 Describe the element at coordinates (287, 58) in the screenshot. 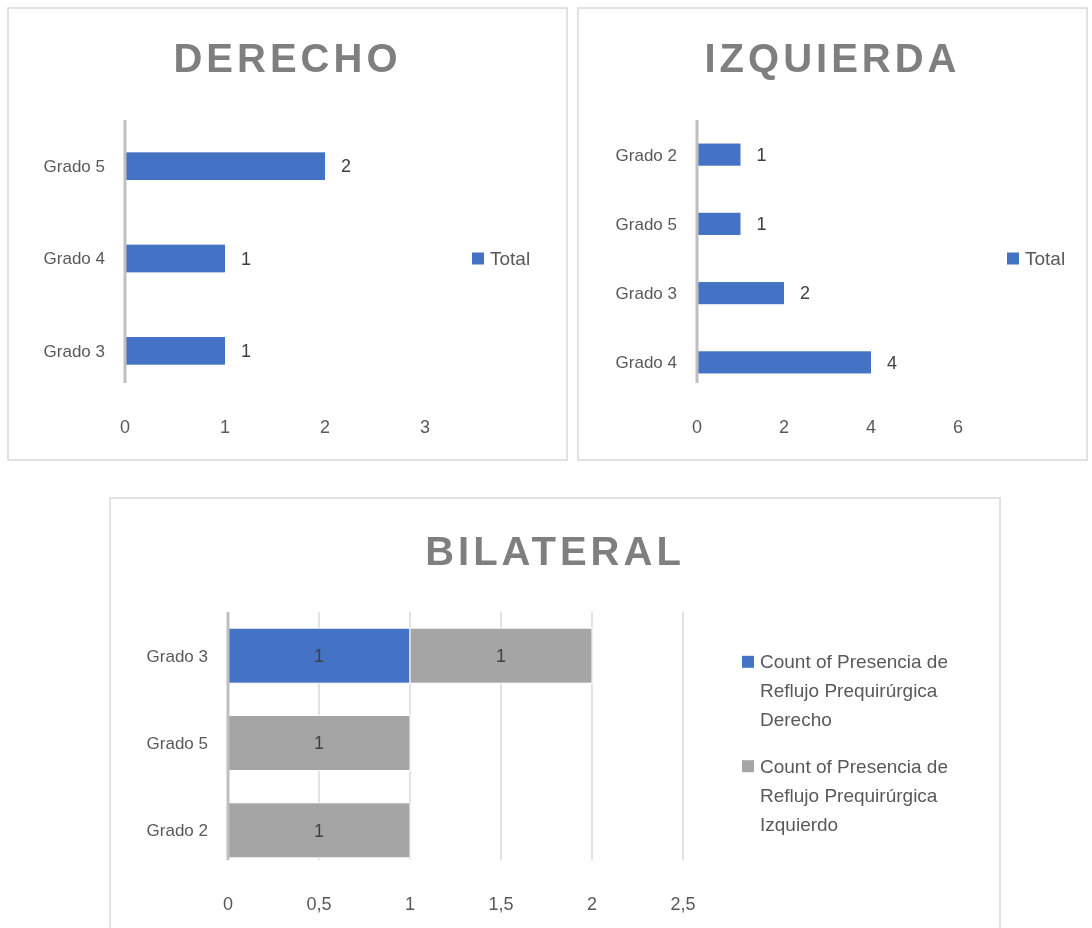

I see `chart-title: DERECHO` at that location.